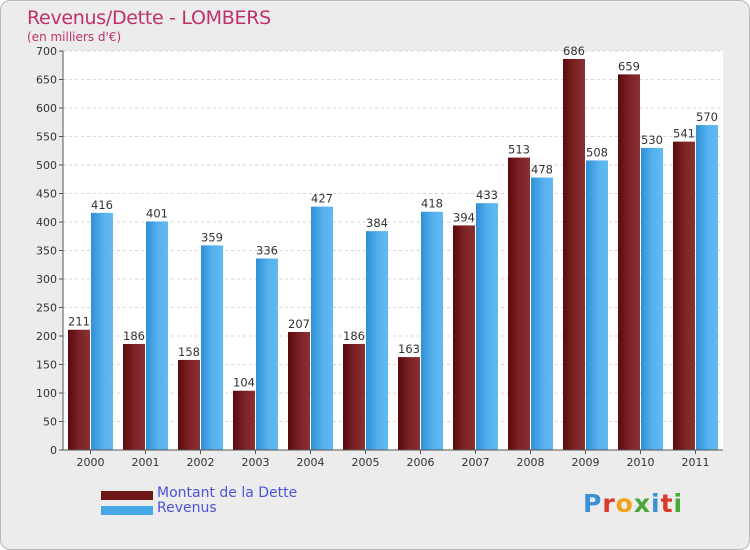 The image size is (750, 550). Describe the element at coordinates (641, 462) in the screenshot. I see `x-tick-label: 2010` at that location.